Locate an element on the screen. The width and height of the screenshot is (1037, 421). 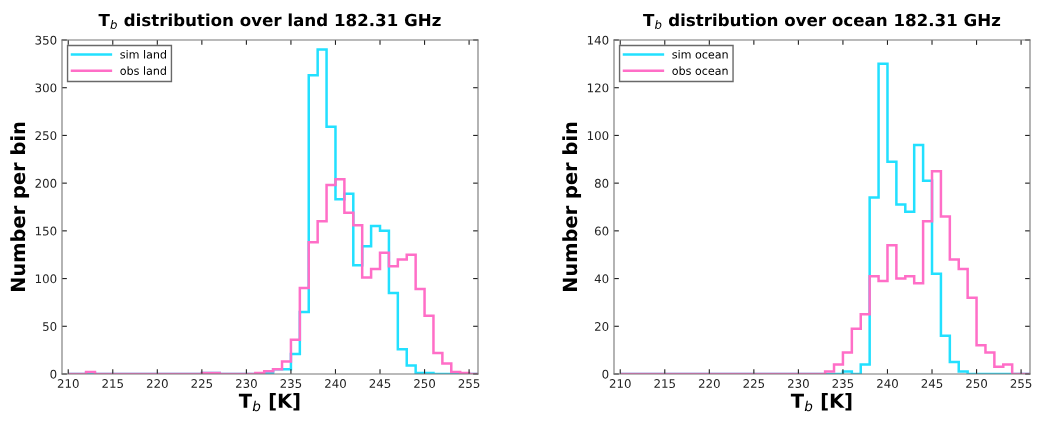
y-tick-label: 20 is located at coordinates (601, 326).